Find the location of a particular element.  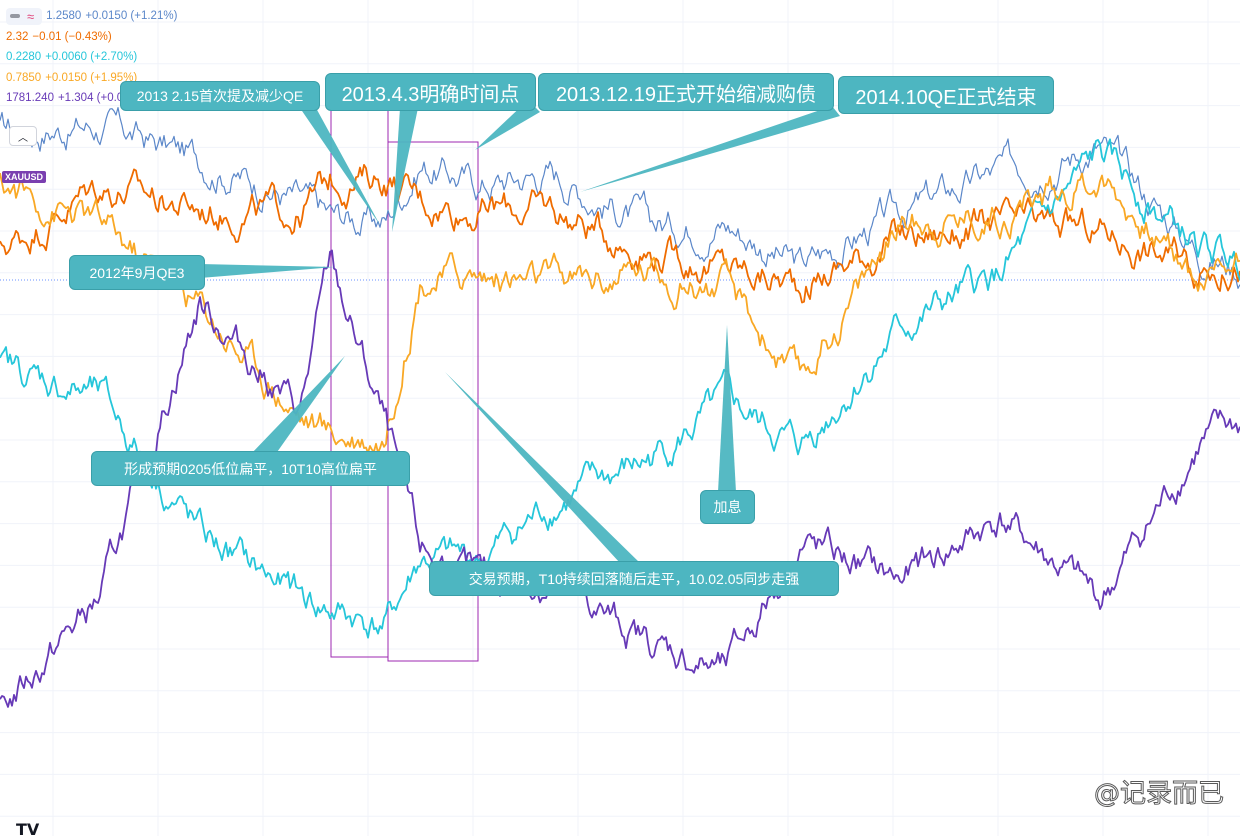

annotation-clear-timepoint: 2013.4.3明确时间点 is located at coordinates (430, 92).